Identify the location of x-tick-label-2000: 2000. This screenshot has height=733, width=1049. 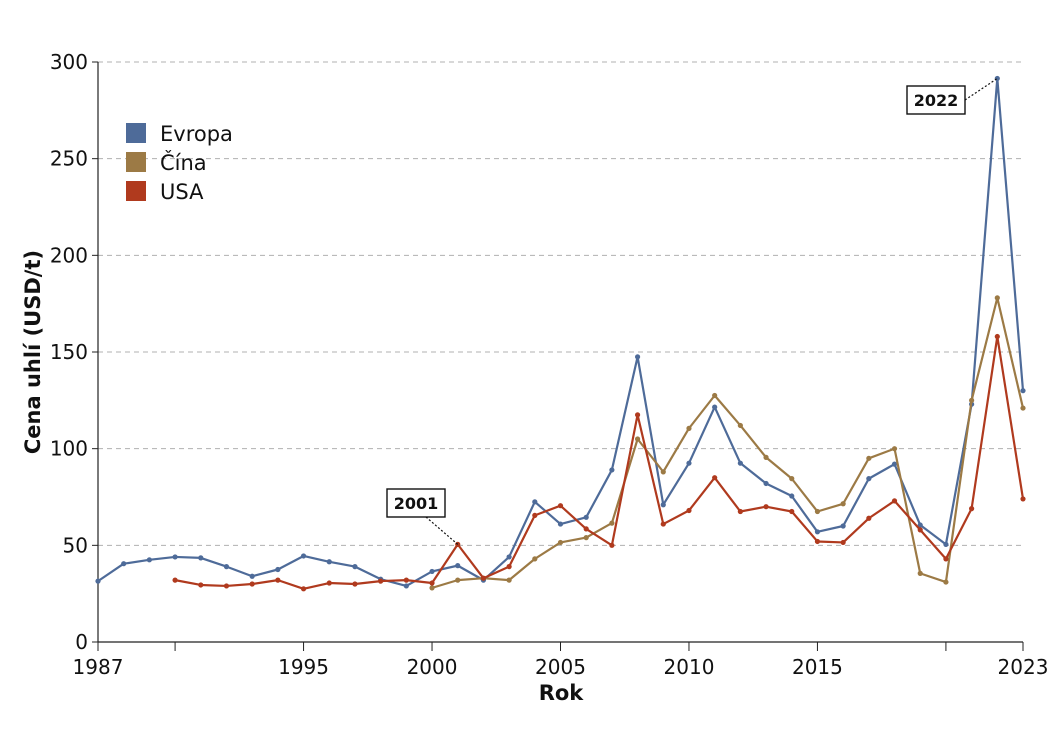
(432, 667).